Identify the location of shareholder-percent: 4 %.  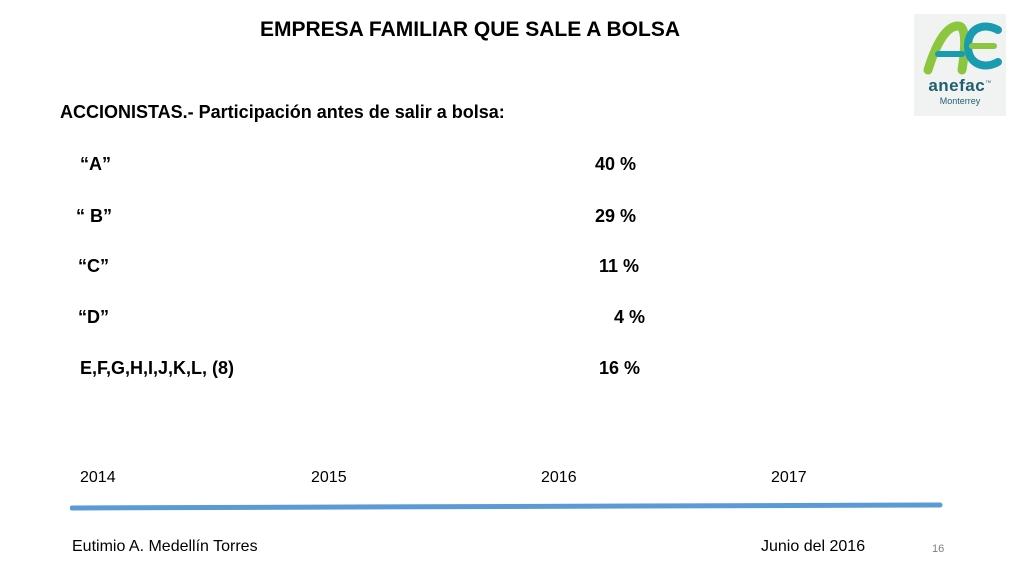
(630, 317).